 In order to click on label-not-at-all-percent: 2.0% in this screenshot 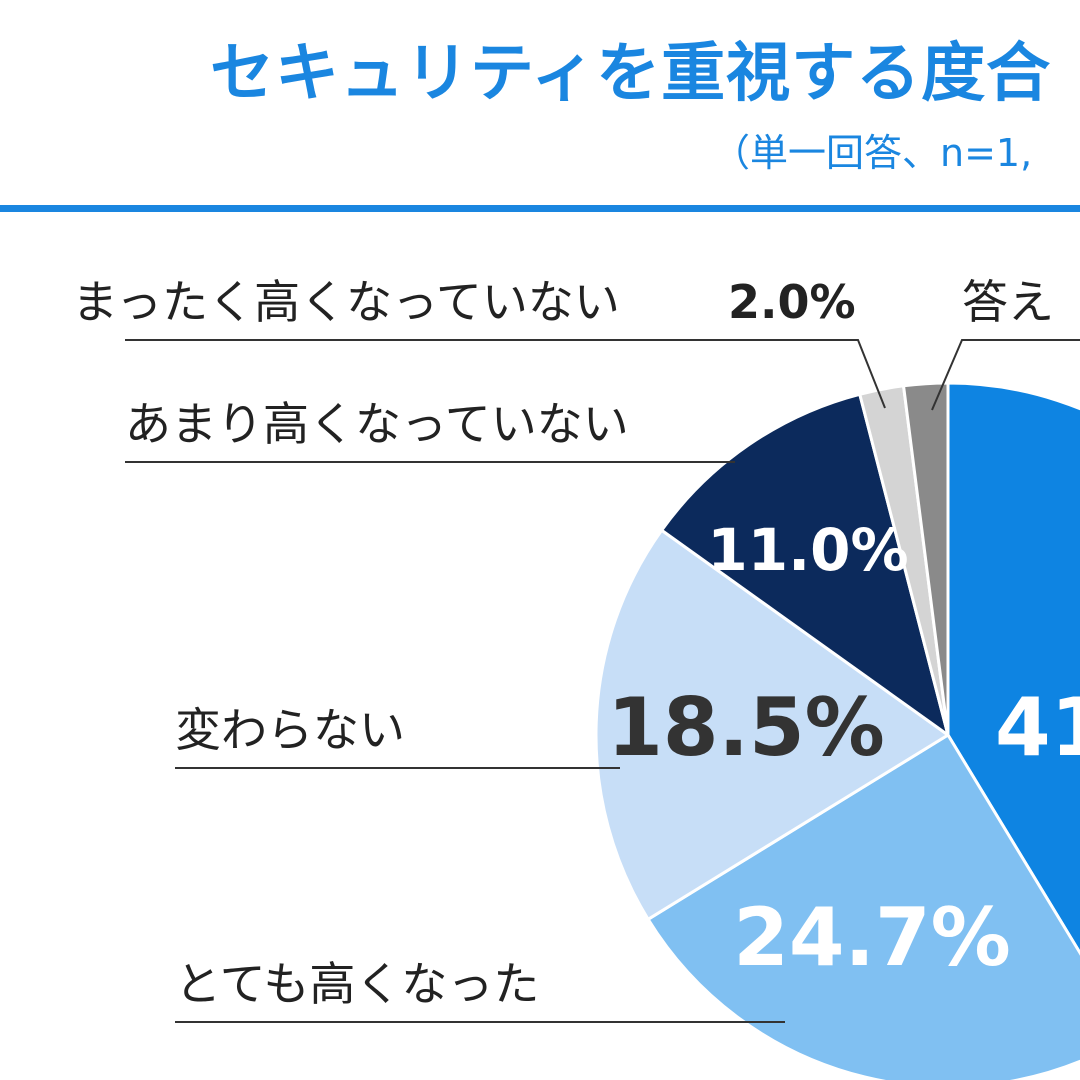, I will do `click(792, 302)`.